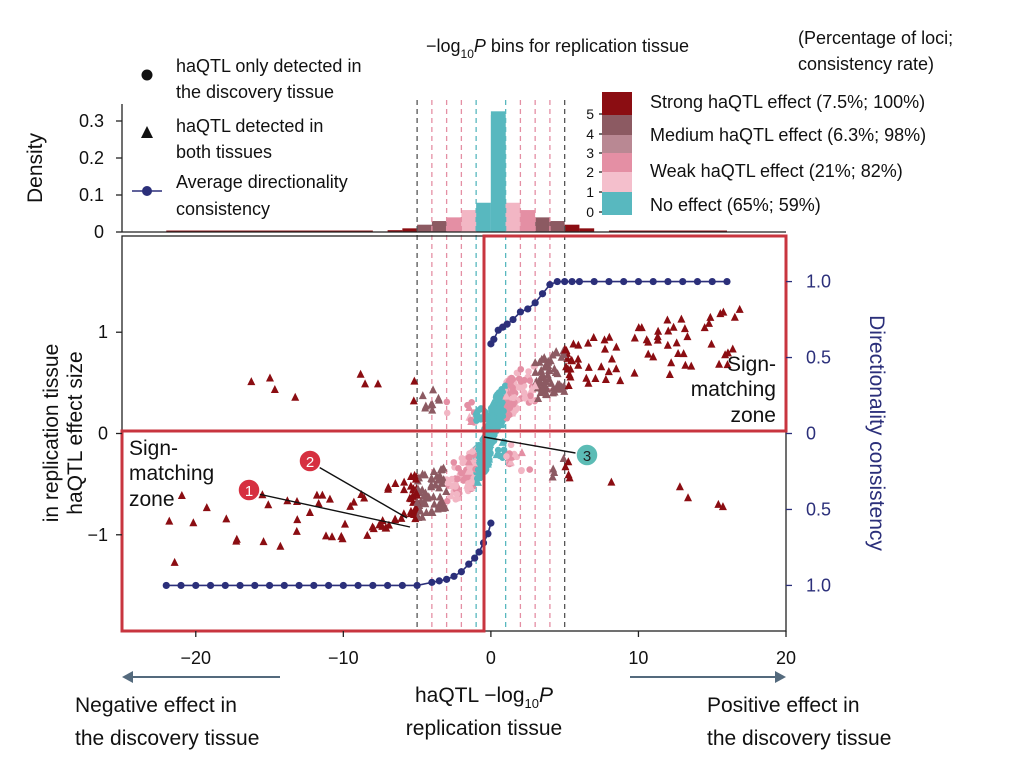 The height and width of the screenshot is (764, 1012). What do you see at coordinates (875, 38) in the screenshot?
I see `pct-legend-title-1: (Percentage of loci;` at bounding box center [875, 38].